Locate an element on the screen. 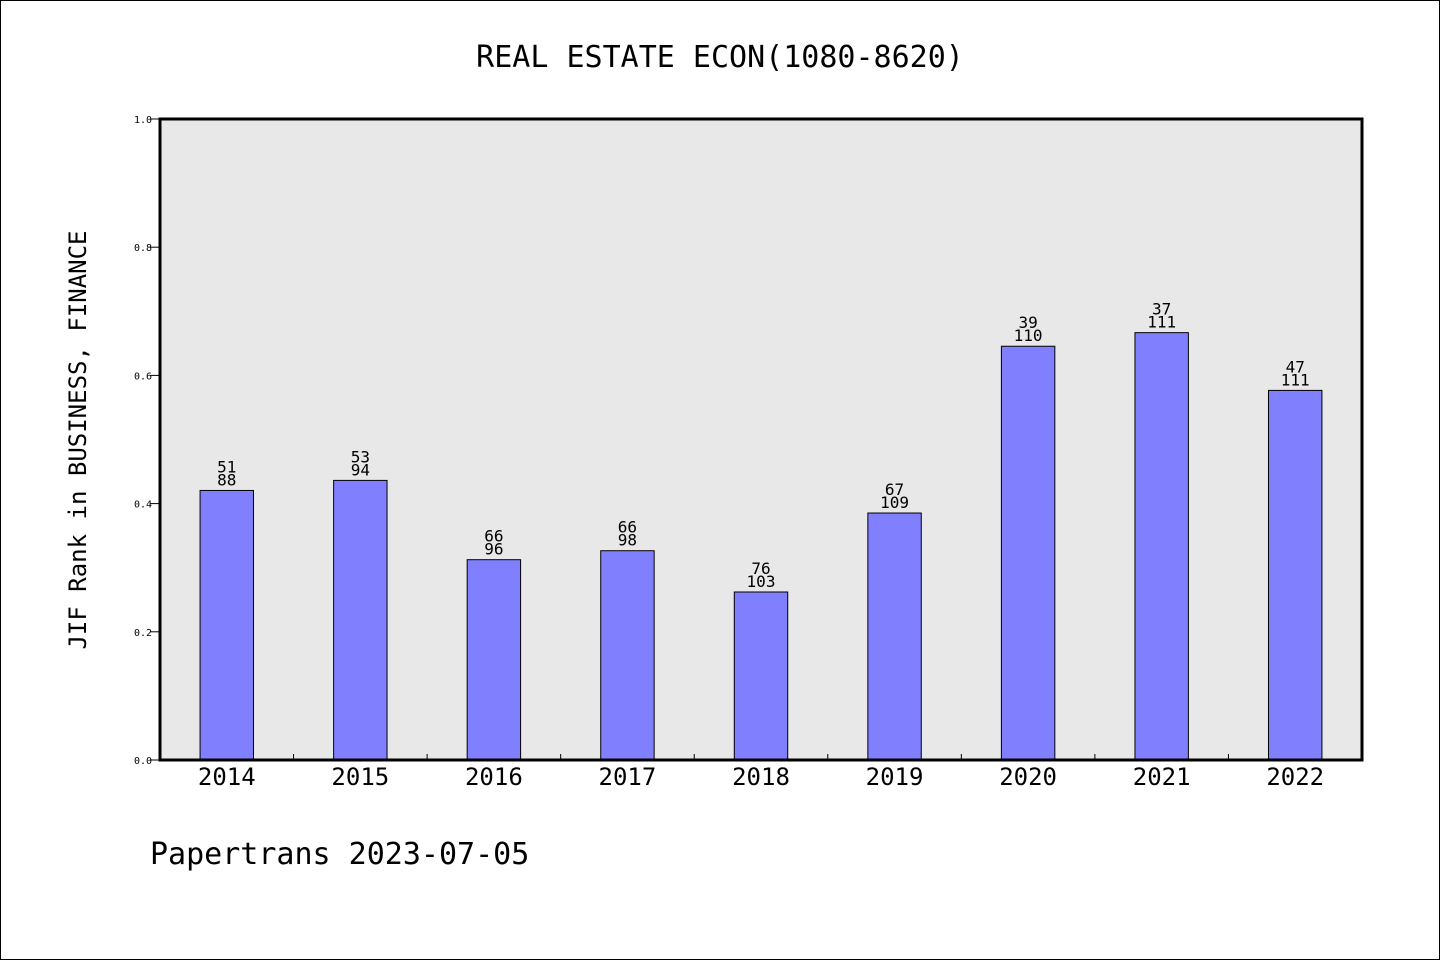 The image size is (1440, 964). y-tick-label: 0.2 is located at coordinates (143, 633).